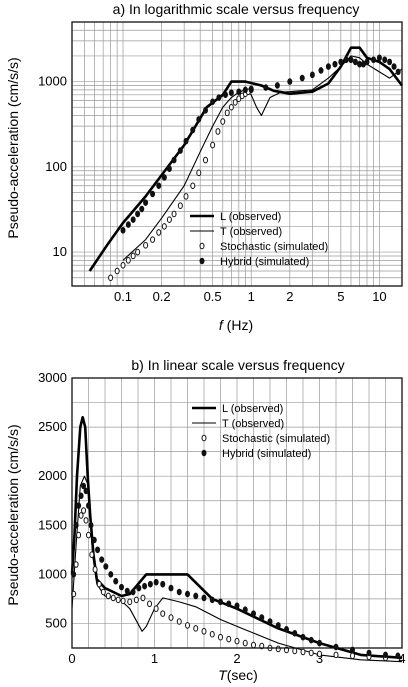  I want to click on legend-label-l-observed: L (observed), so click(250, 217).